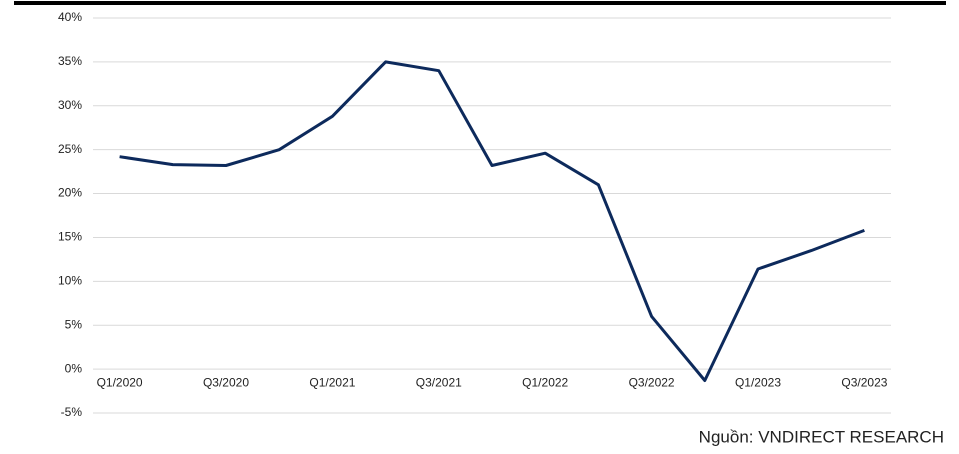  What do you see at coordinates (74, 368) in the screenshot?
I see `y-tick-label: 0%` at bounding box center [74, 368].